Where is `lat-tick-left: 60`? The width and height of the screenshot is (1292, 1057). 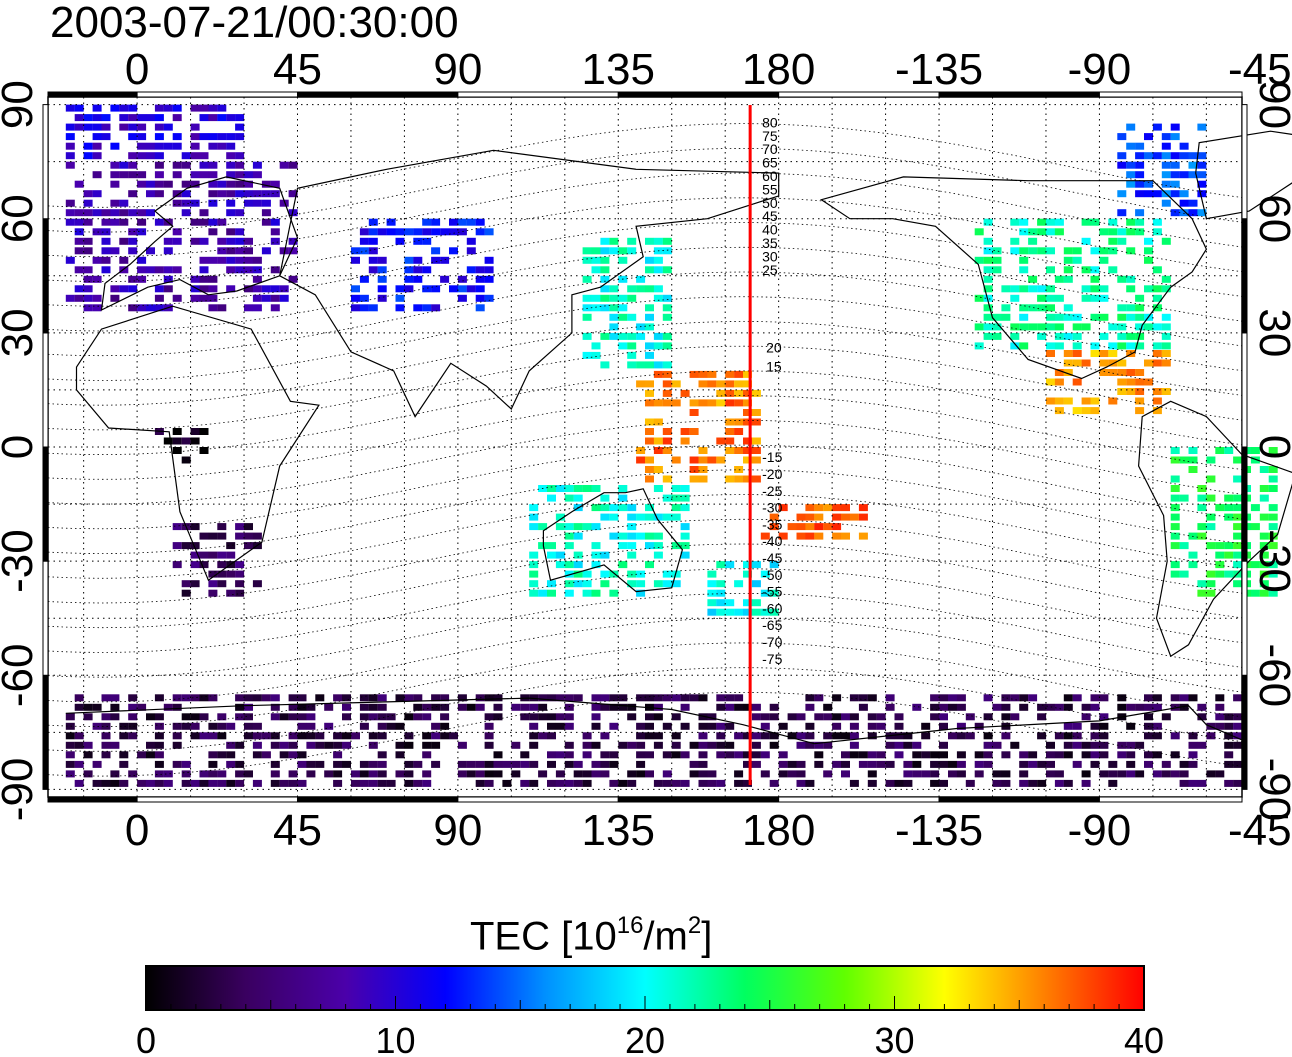 lat-tick-left: 60 is located at coordinates (21, 218).